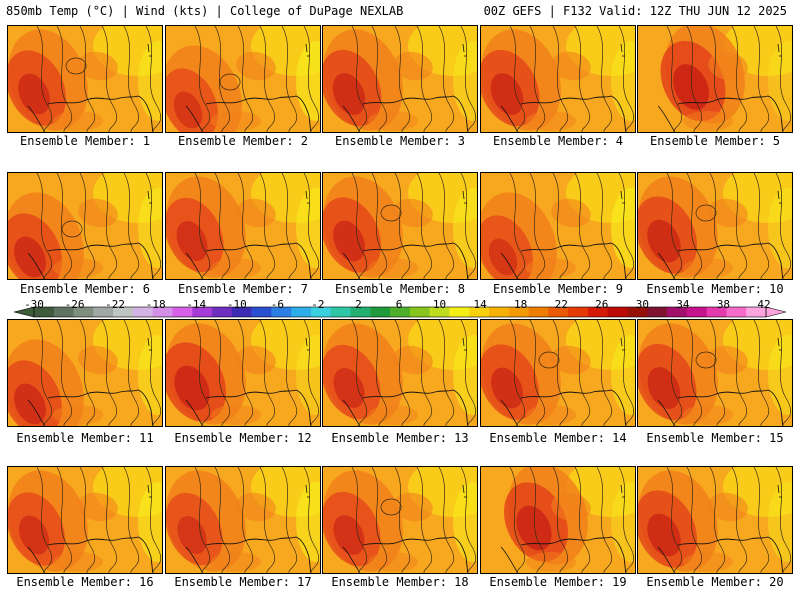  Describe the element at coordinates (243, 582) in the screenshot. I see `ensemble-member-label: Ensemble Member: 17` at that location.